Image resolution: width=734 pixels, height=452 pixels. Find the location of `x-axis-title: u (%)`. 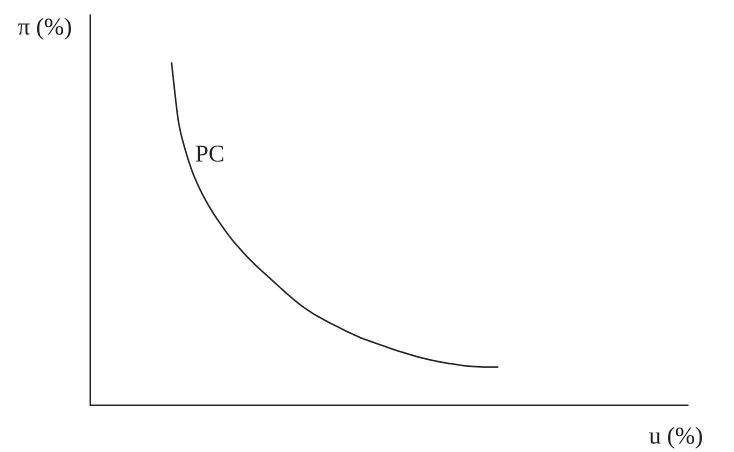

x-axis-title: u (%) is located at coordinates (676, 436).